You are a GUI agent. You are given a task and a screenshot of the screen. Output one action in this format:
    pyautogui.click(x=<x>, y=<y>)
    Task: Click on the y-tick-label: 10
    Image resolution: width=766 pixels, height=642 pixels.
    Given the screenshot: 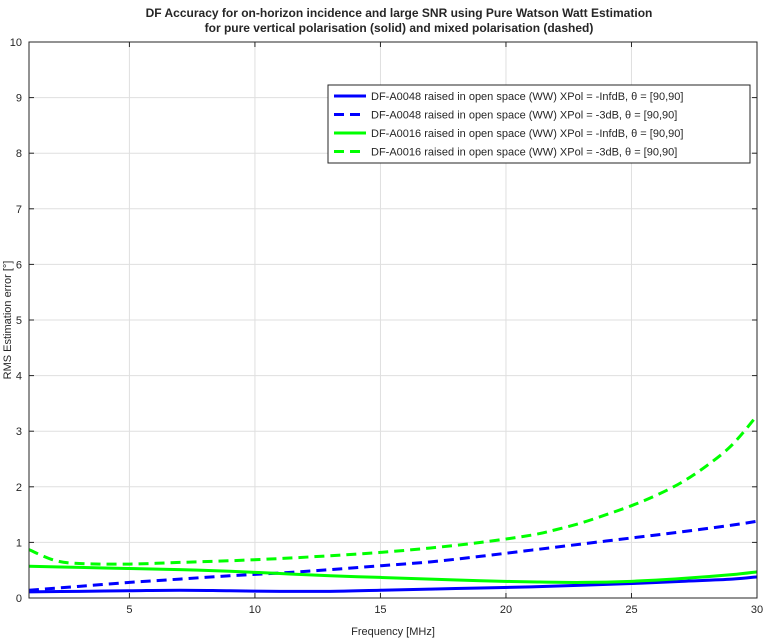 What is the action you would take?
    pyautogui.click(x=16, y=43)
    